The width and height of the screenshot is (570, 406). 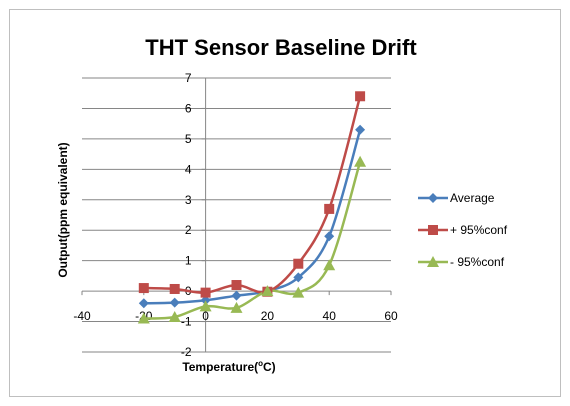 What do you see at coordinates (330, 316) in the screenshot?
I see `x-tick-label: 40` at bounding box center [330, 316].